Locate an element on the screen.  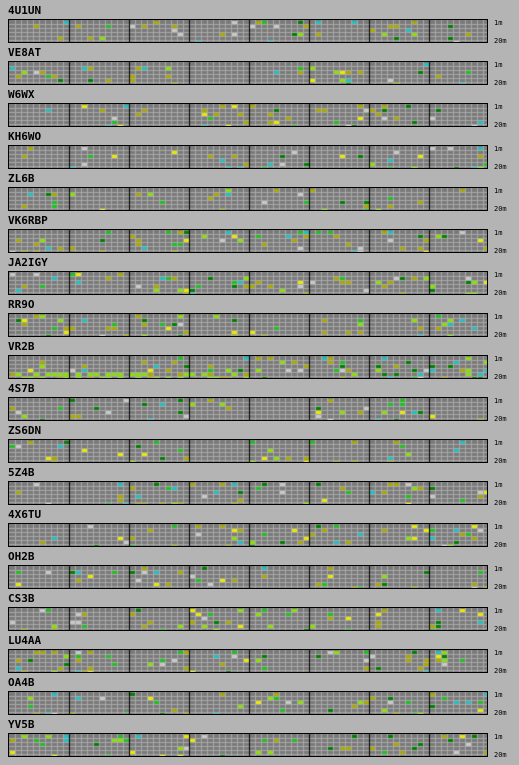
beacon-row: OH2B 1m 20m is located at coordinates (259, 571).